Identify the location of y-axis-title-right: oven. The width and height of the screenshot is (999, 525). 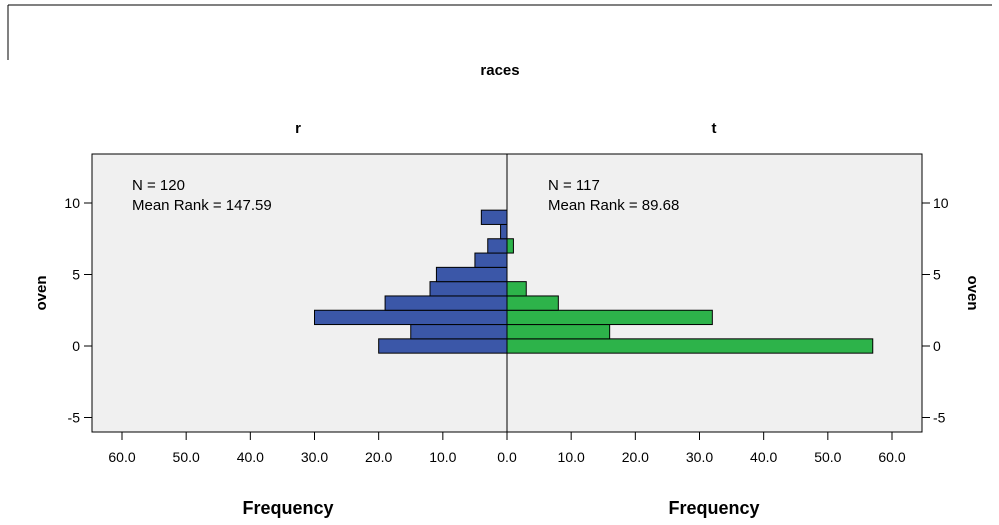
(972, 292).